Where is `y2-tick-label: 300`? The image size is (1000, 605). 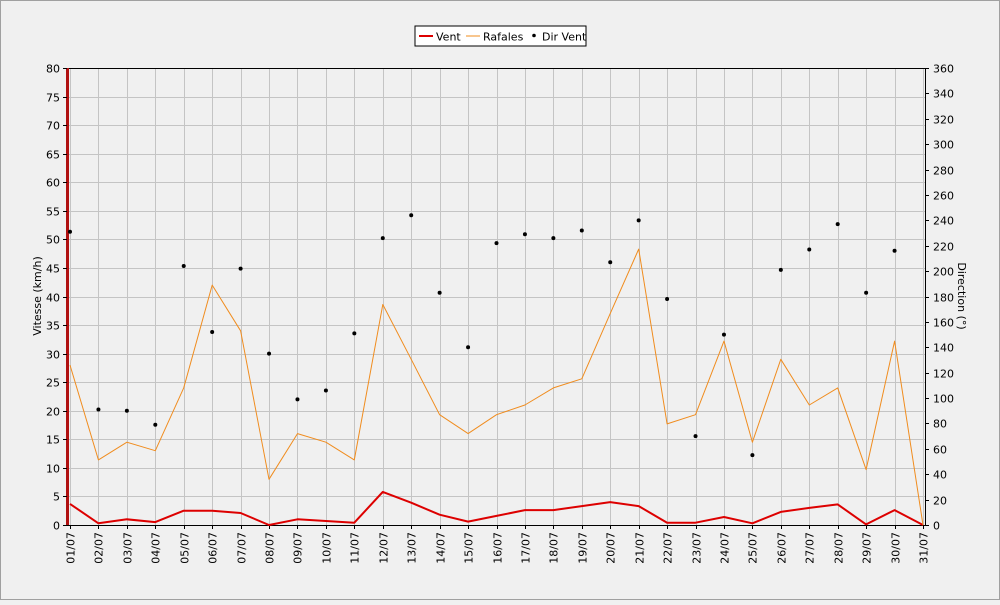
y2-tick-label: 300 is located at coordinates (943, 145).